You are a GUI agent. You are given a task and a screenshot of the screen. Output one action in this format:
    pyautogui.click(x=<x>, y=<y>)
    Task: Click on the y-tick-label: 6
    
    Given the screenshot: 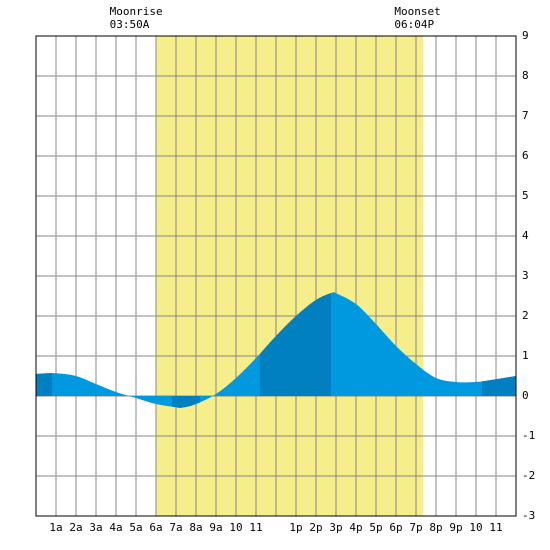 What is the action you would take?
    pyautogui.click(x=525, y=155)
    